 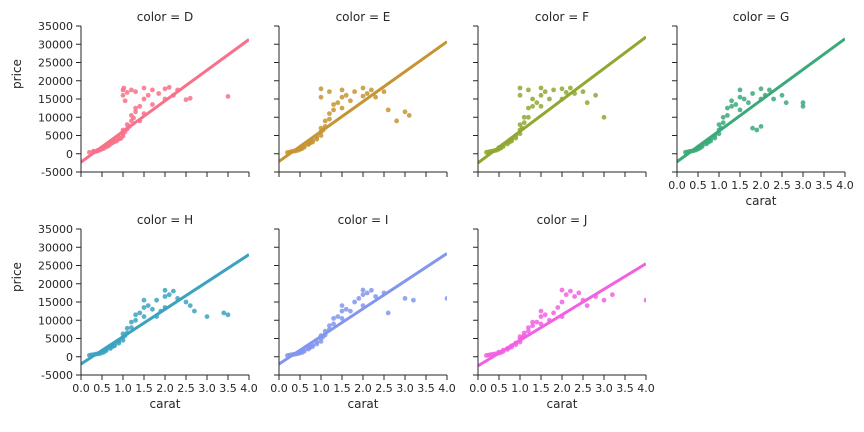 I want to click on y-tick-label: -5000, so click(x=57, y=172).